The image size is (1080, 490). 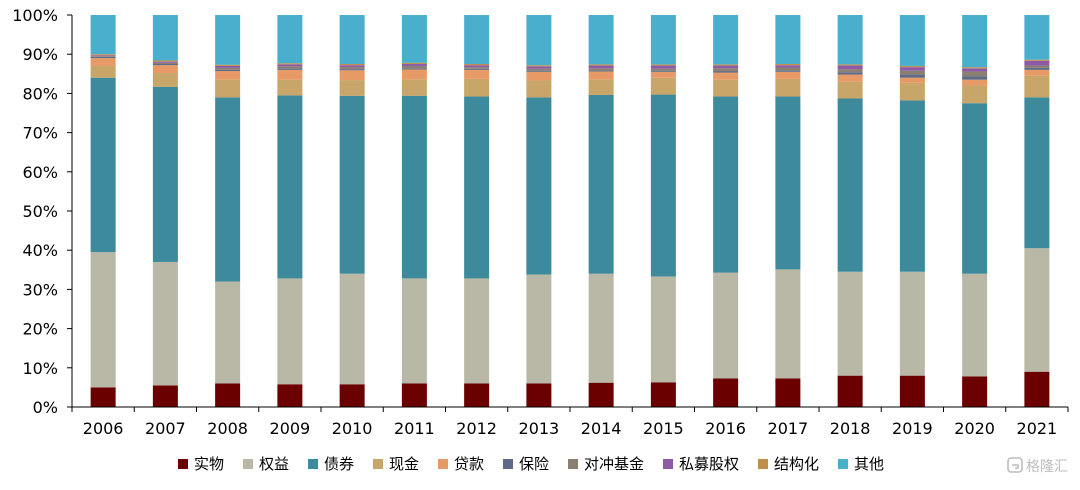 What do you see at coordinates (477, 211) in the screenshot?
I see `bar-stack-2012` at bounding box center [477, 211].